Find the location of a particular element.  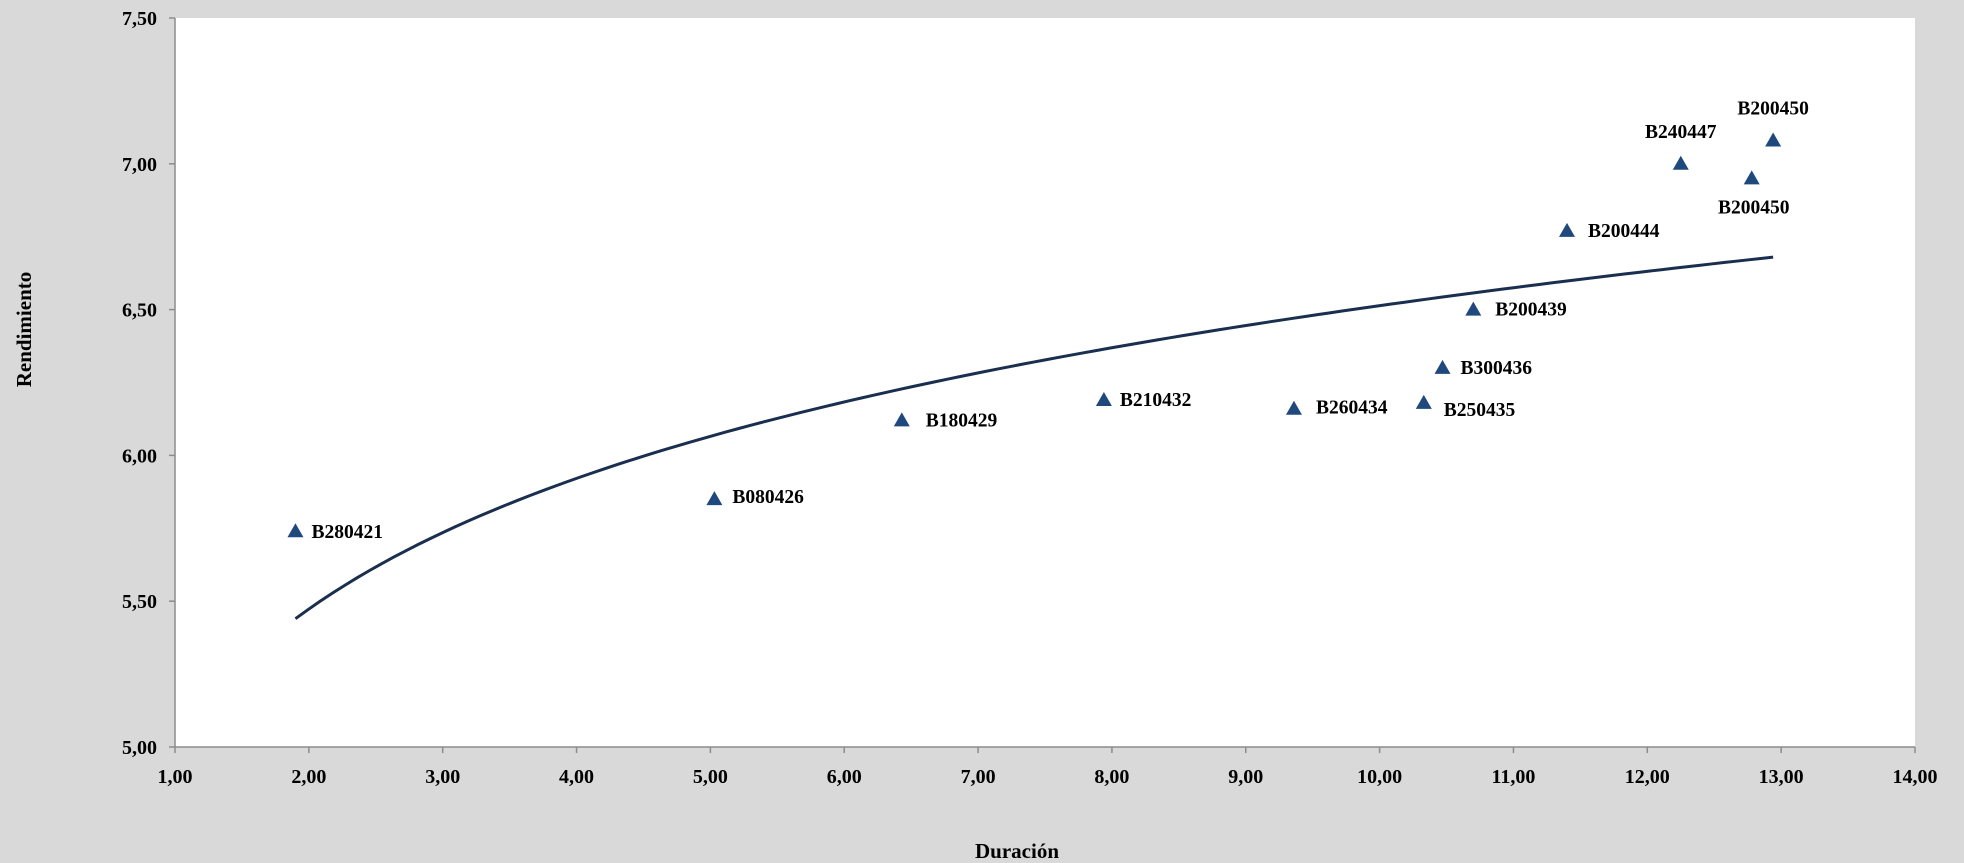

x-tick-label: 11,00 is located at coordinates (1514, 777).